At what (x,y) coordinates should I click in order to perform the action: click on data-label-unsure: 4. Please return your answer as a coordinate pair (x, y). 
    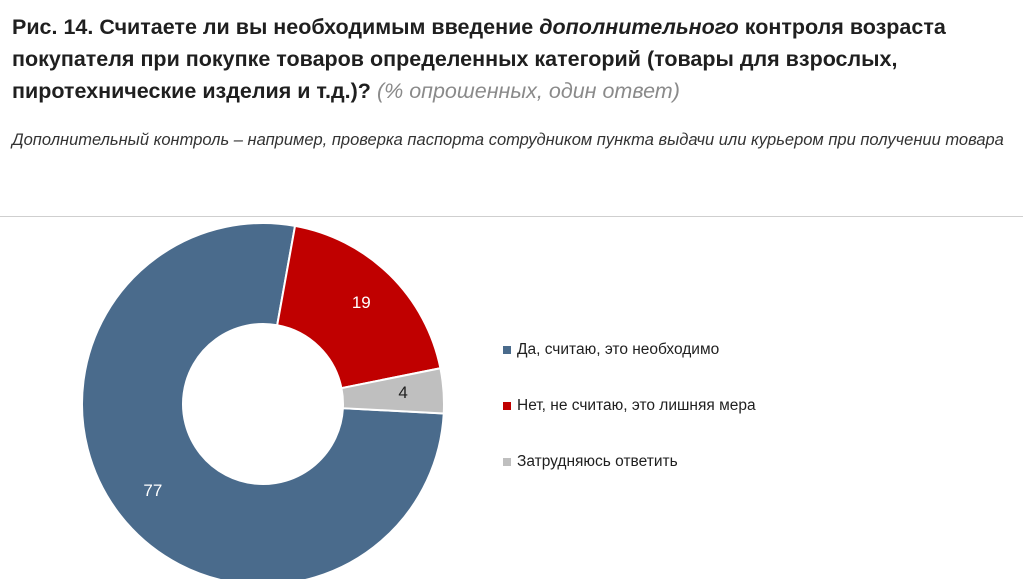
    Looking at the image, I should click on (402, 392).